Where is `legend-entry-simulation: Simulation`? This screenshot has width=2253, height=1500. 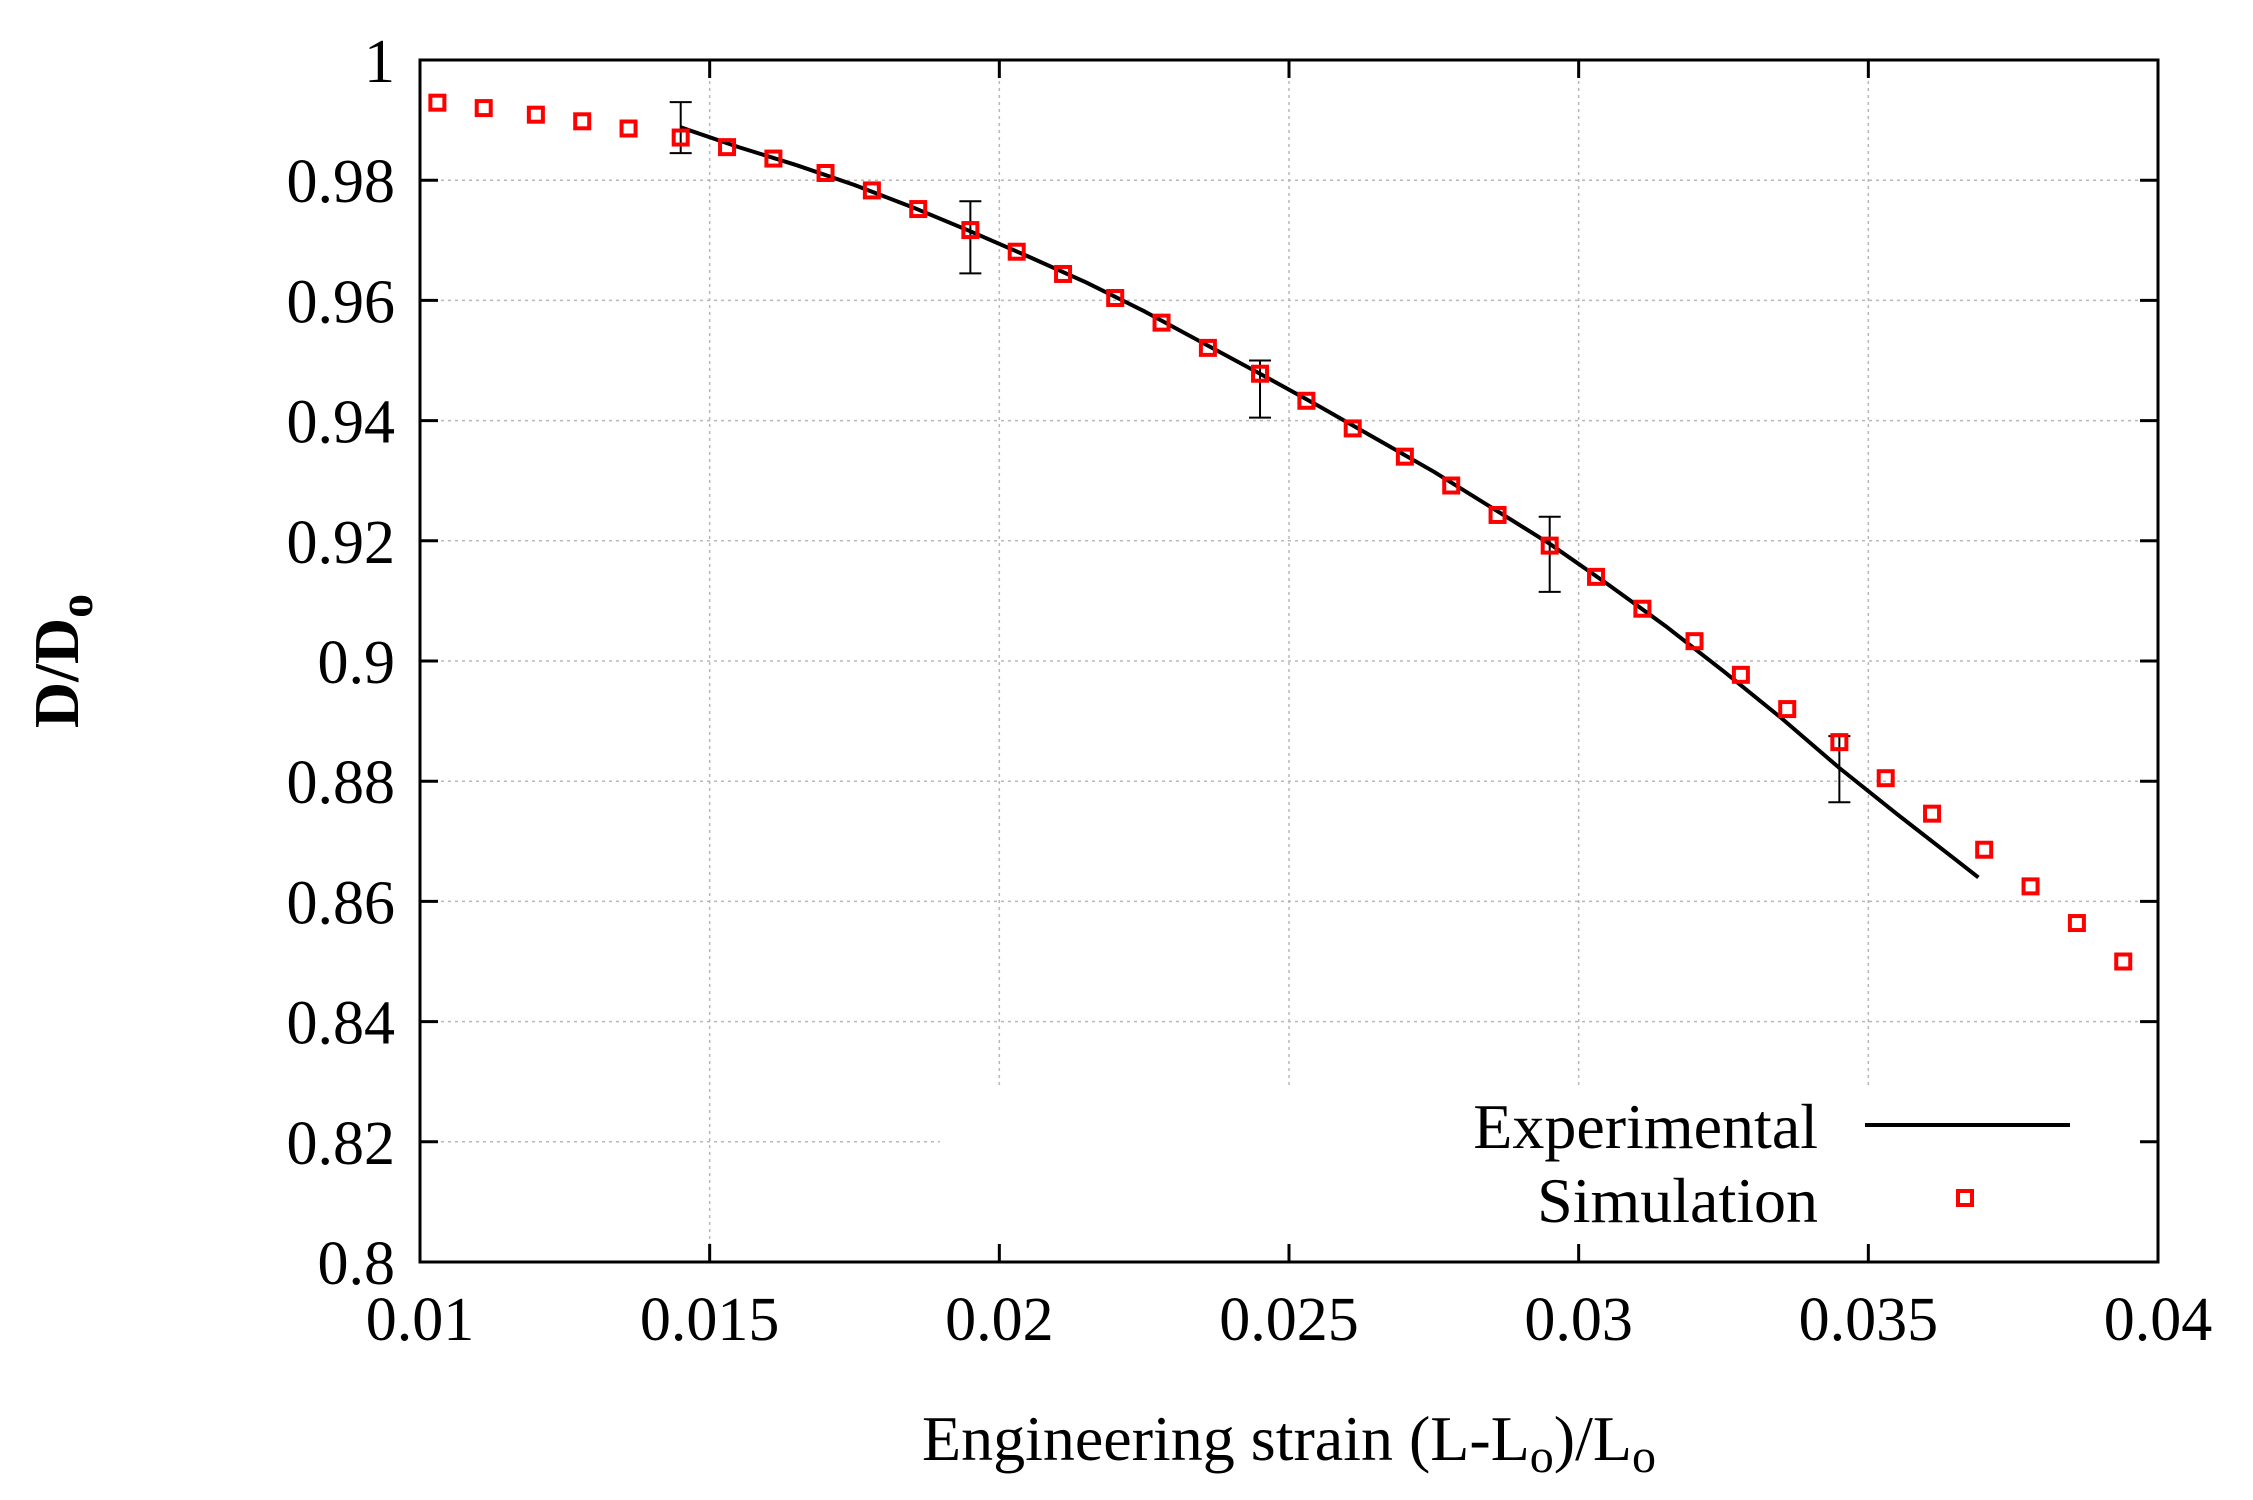
legend-entry-simulation: Simulation is located at coordinates (1755, 1200).